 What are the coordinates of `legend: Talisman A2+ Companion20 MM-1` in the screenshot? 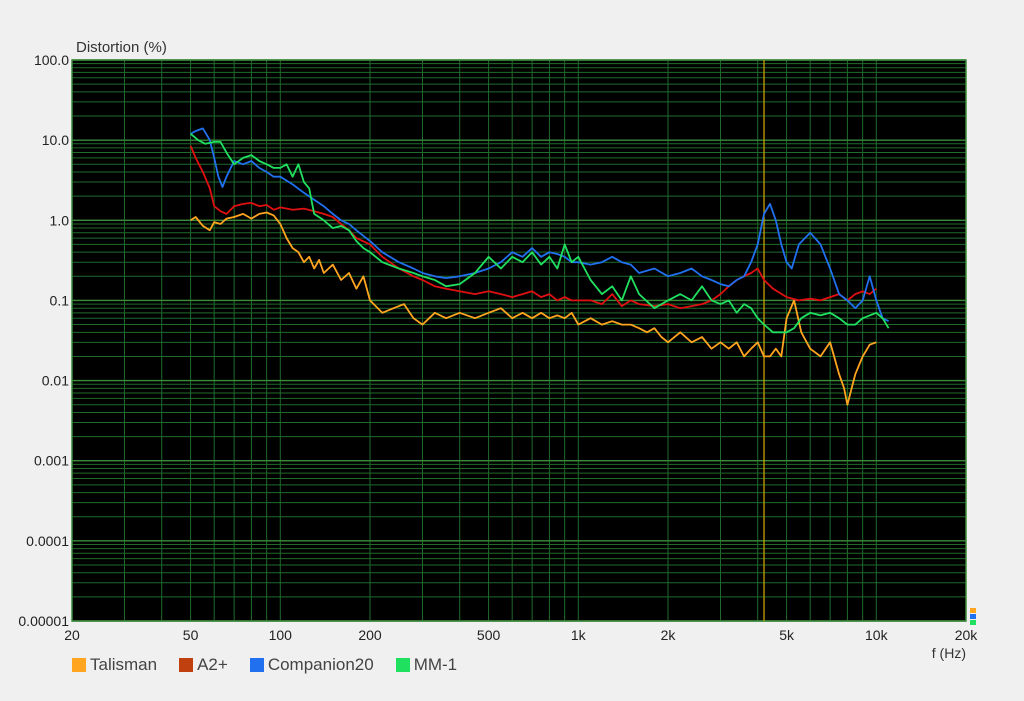 It's located at (264, 665).